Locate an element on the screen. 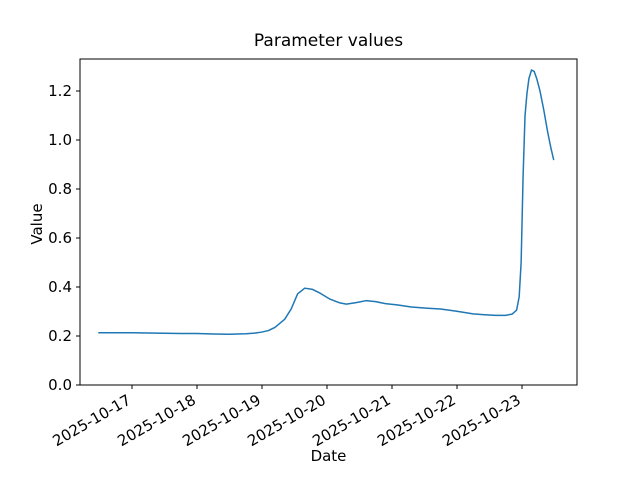 The width and height of the screenshot is (640, 480). y-axis-label: Value is located at coordinates (37, 224).